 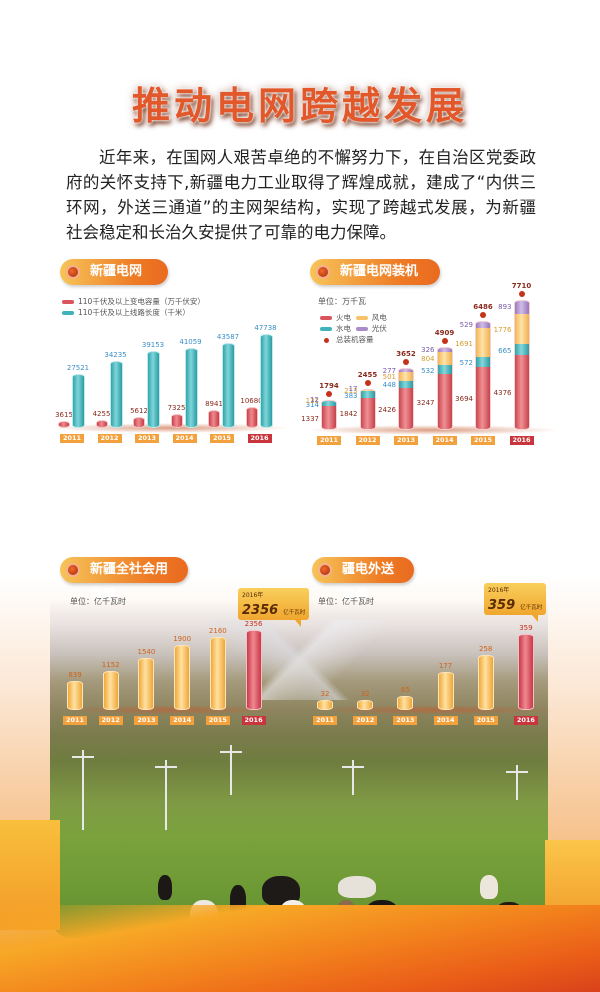 What do you see at coordinates (389, 377) in the screenshot?
I see `value-label: 501` at bounding box center [389, 377].